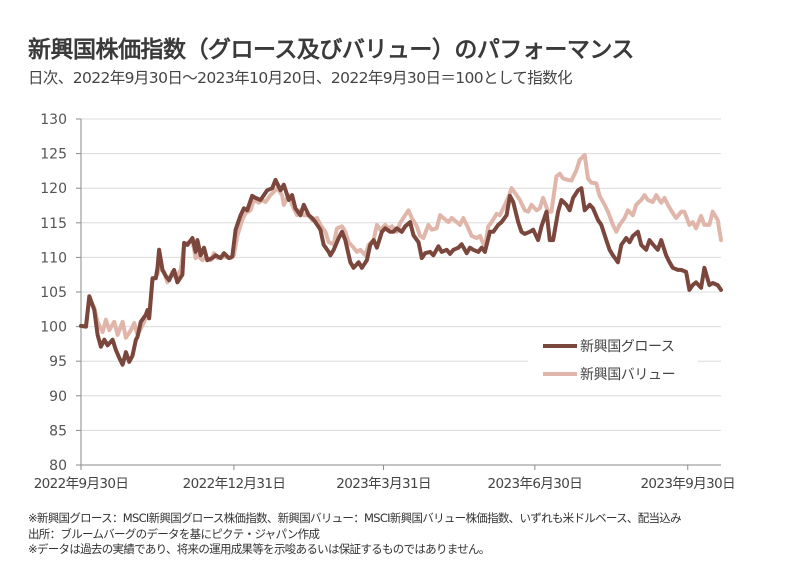  What do you see at coordinates (58, 431) in the screenshot?
I see `y-tick-label: 85` at bounding box center [58, 431].